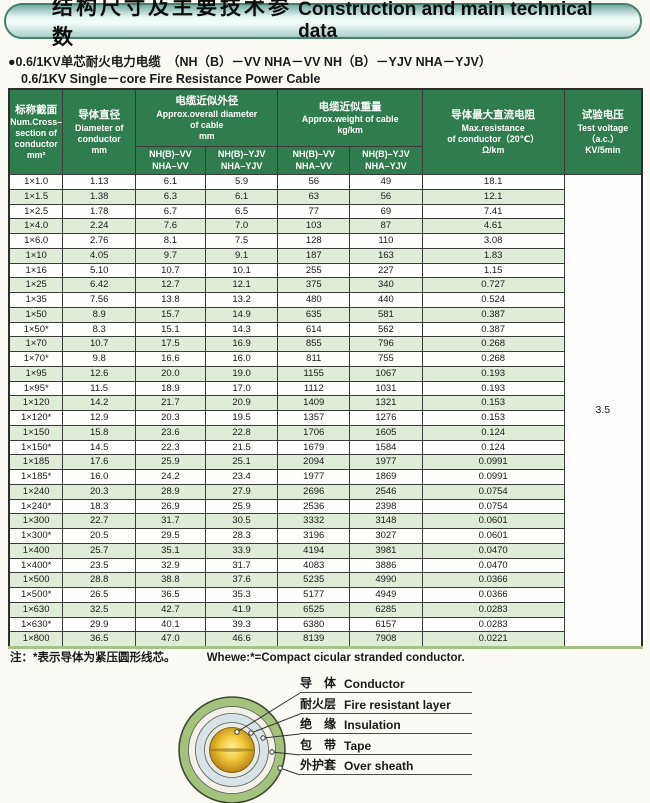 The height and width of the screenshot is (803, 650). I want to click on table-cell: 0.153, so click(493, 418).